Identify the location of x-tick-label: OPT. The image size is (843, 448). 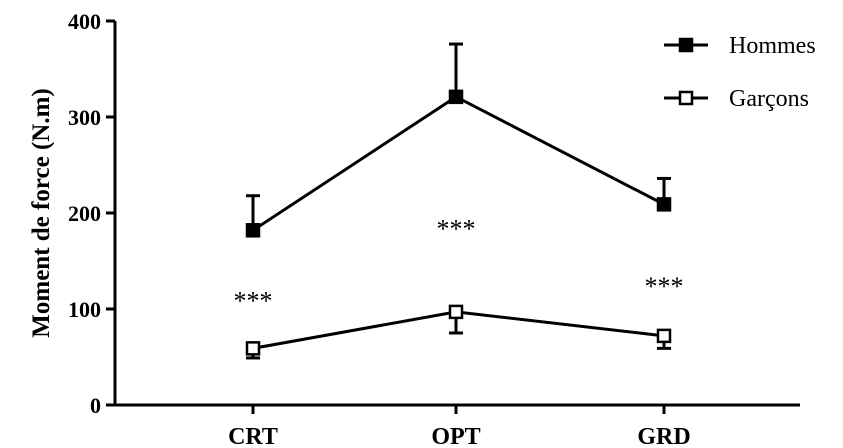
(455, 436).